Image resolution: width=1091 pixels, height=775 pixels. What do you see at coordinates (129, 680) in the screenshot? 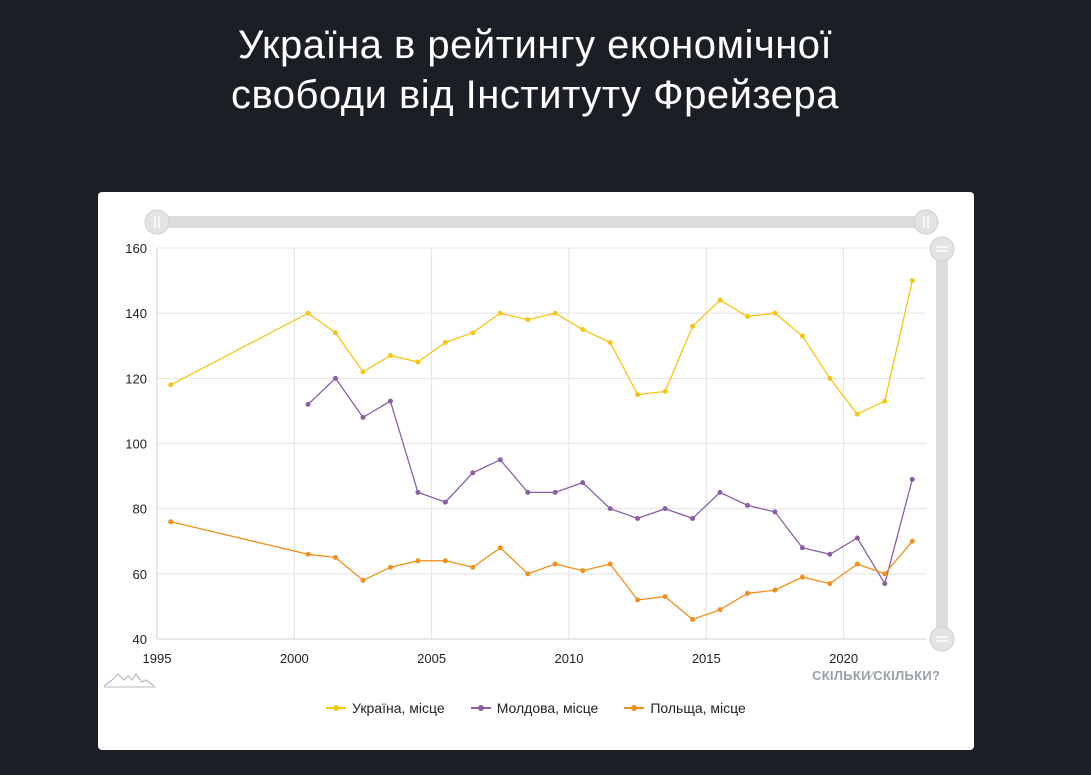
I see `chart-logo-icon` at bounding box center [129, 680].